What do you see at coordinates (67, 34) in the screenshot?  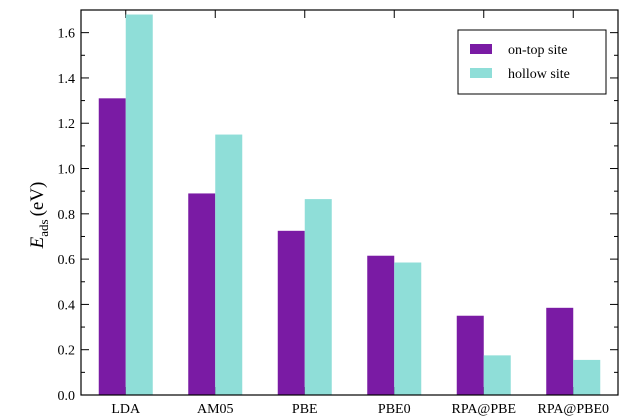 I see `y-tick-label: 1.6` at bounding box center [67, 34].